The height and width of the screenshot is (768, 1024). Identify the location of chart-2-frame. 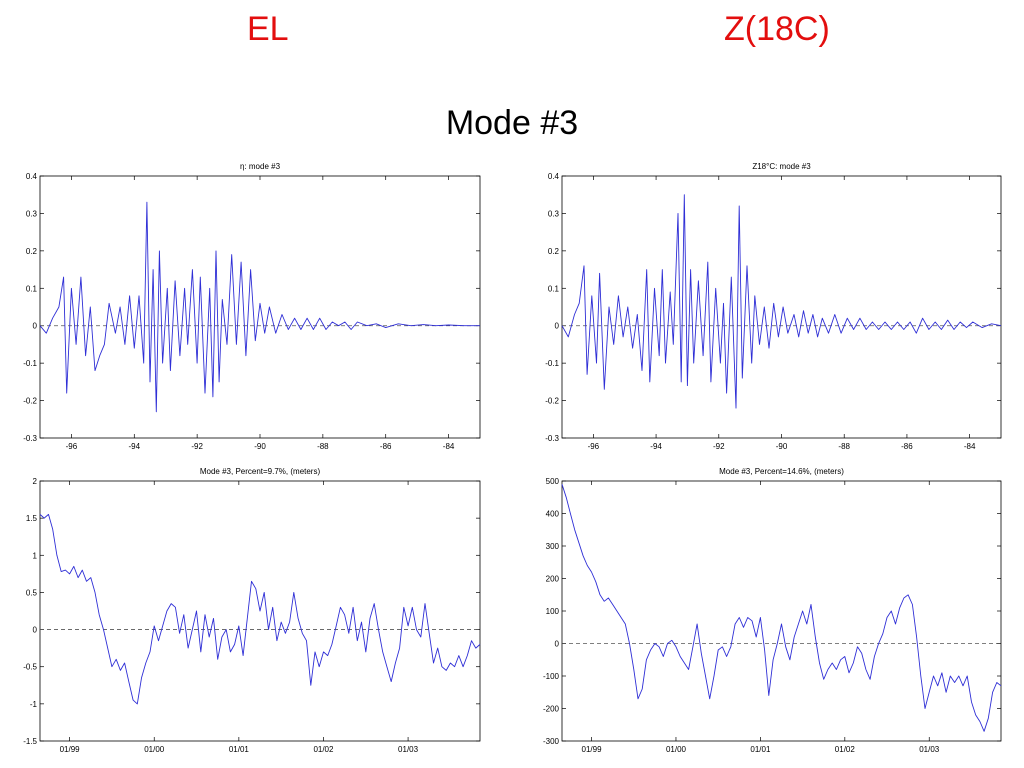
(260, 611).